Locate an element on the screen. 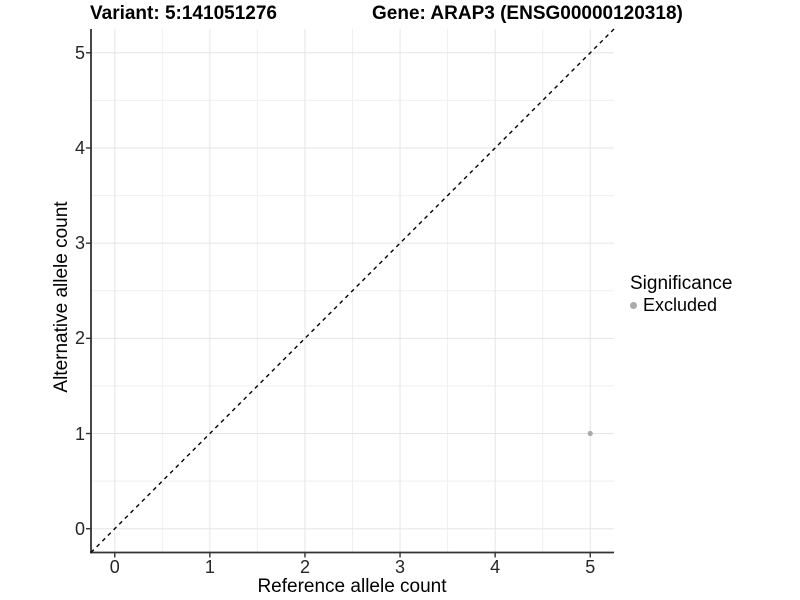  legend-items: Excluded is located at coordinates (681, 305).